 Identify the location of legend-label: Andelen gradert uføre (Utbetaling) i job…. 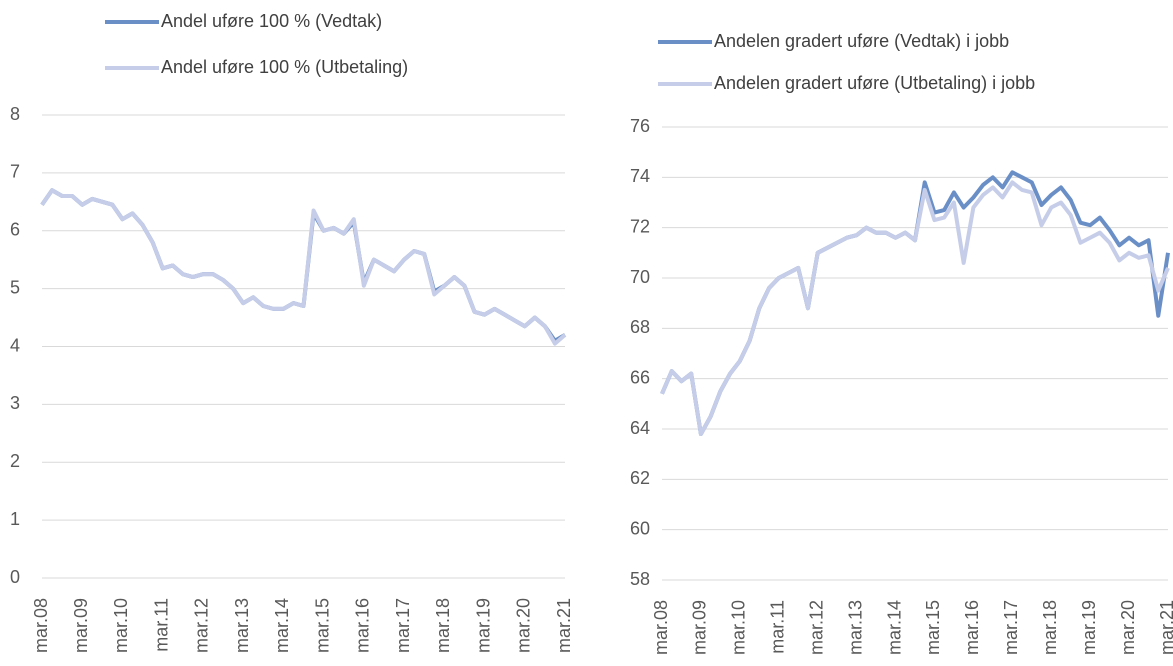
(874, 83).